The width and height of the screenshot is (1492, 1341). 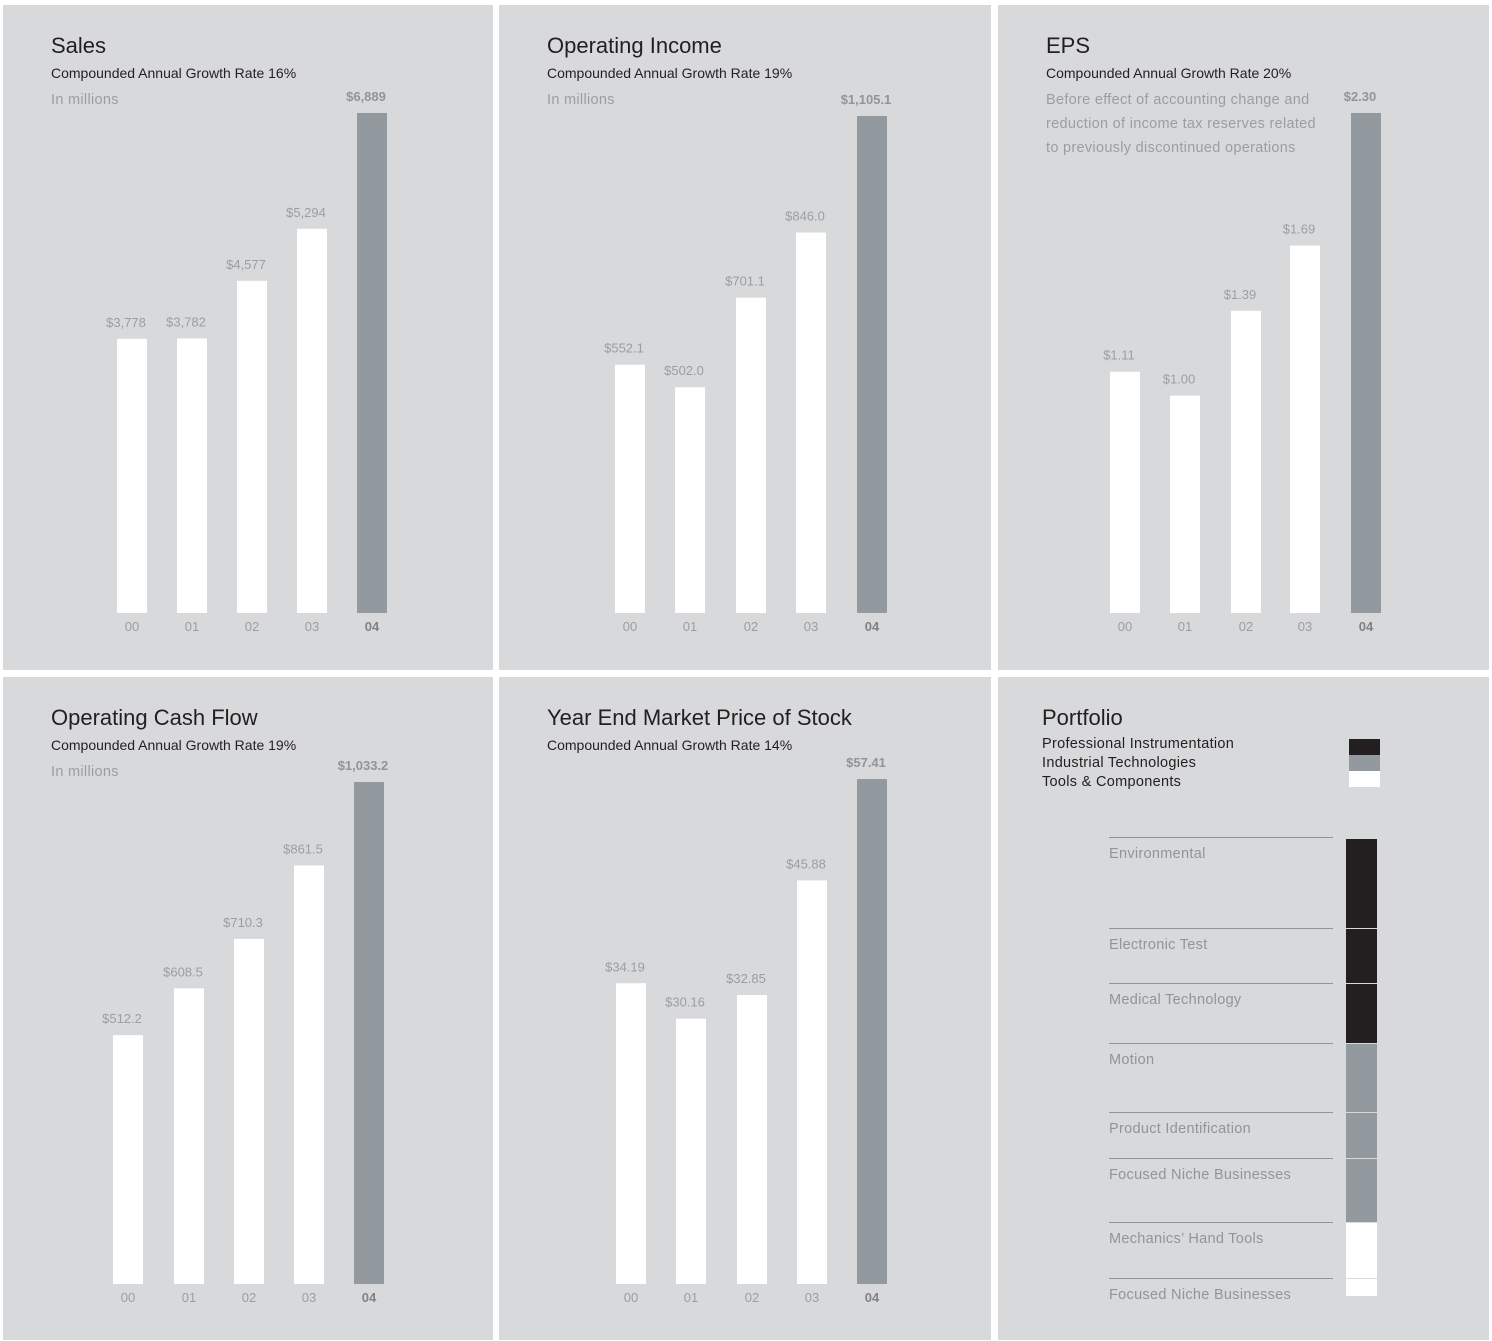 What do you see at coordinates (303, 848) in the screenshot?
I see `value-label-03: $861.5` at bounding box center [303, 848].